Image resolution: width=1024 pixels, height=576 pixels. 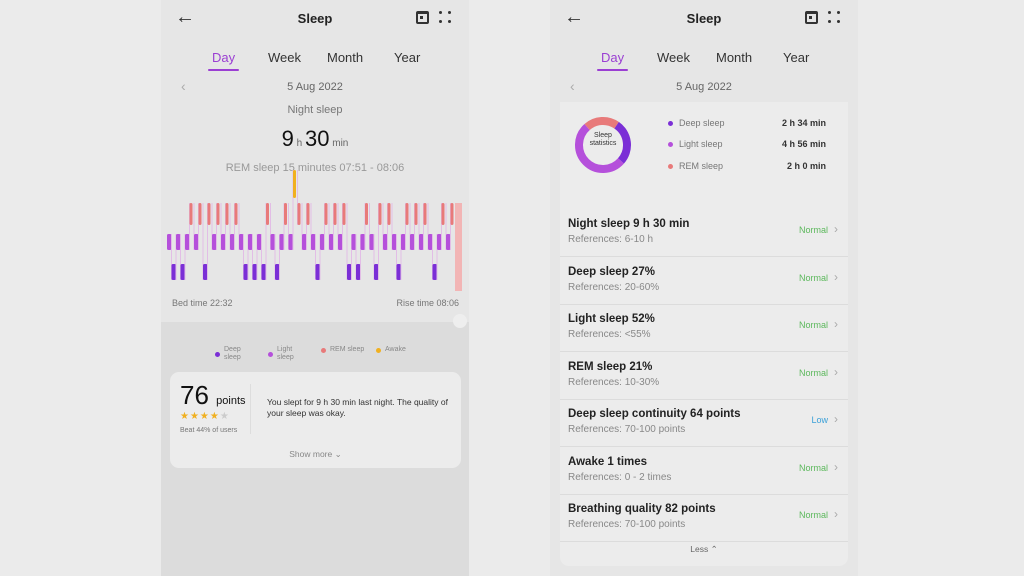 I want to click on rem-note: REM sleep 15 minutes 07:51 - 08:06, so click(x=315, y=168).